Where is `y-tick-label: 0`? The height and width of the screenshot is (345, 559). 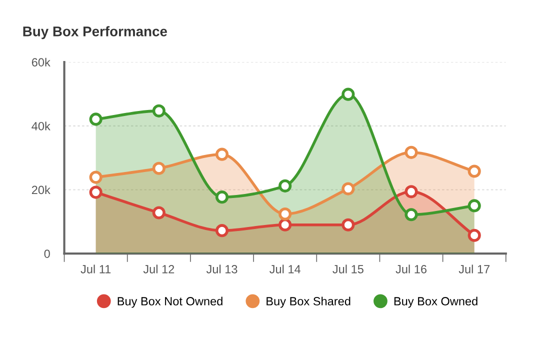
y-tick-label: 0 is located at coordinates (47, 254).